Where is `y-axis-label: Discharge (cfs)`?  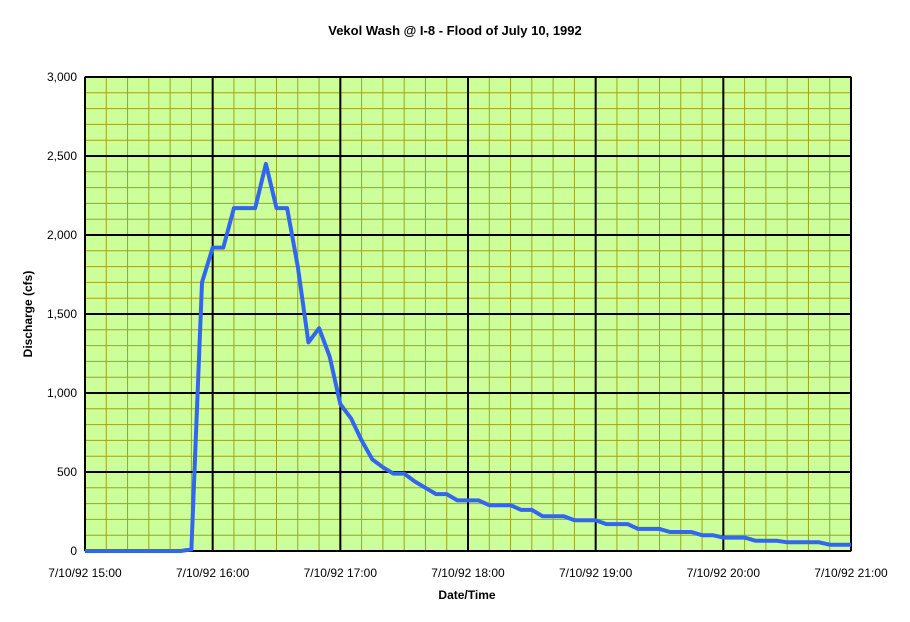
y-axis-label: Discharge (cfs) is located at coordinates (28, 314).